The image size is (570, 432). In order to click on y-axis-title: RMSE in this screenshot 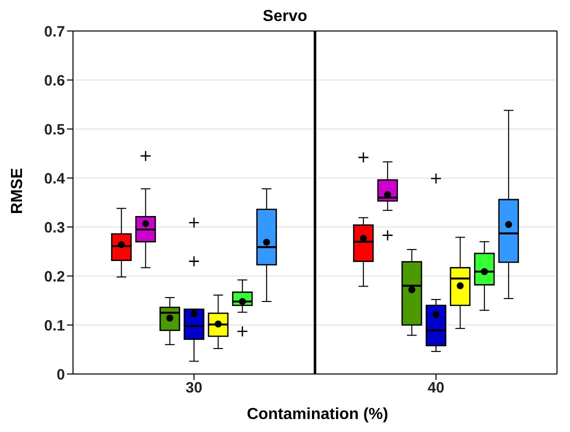, I will do `click(18, 191)`.